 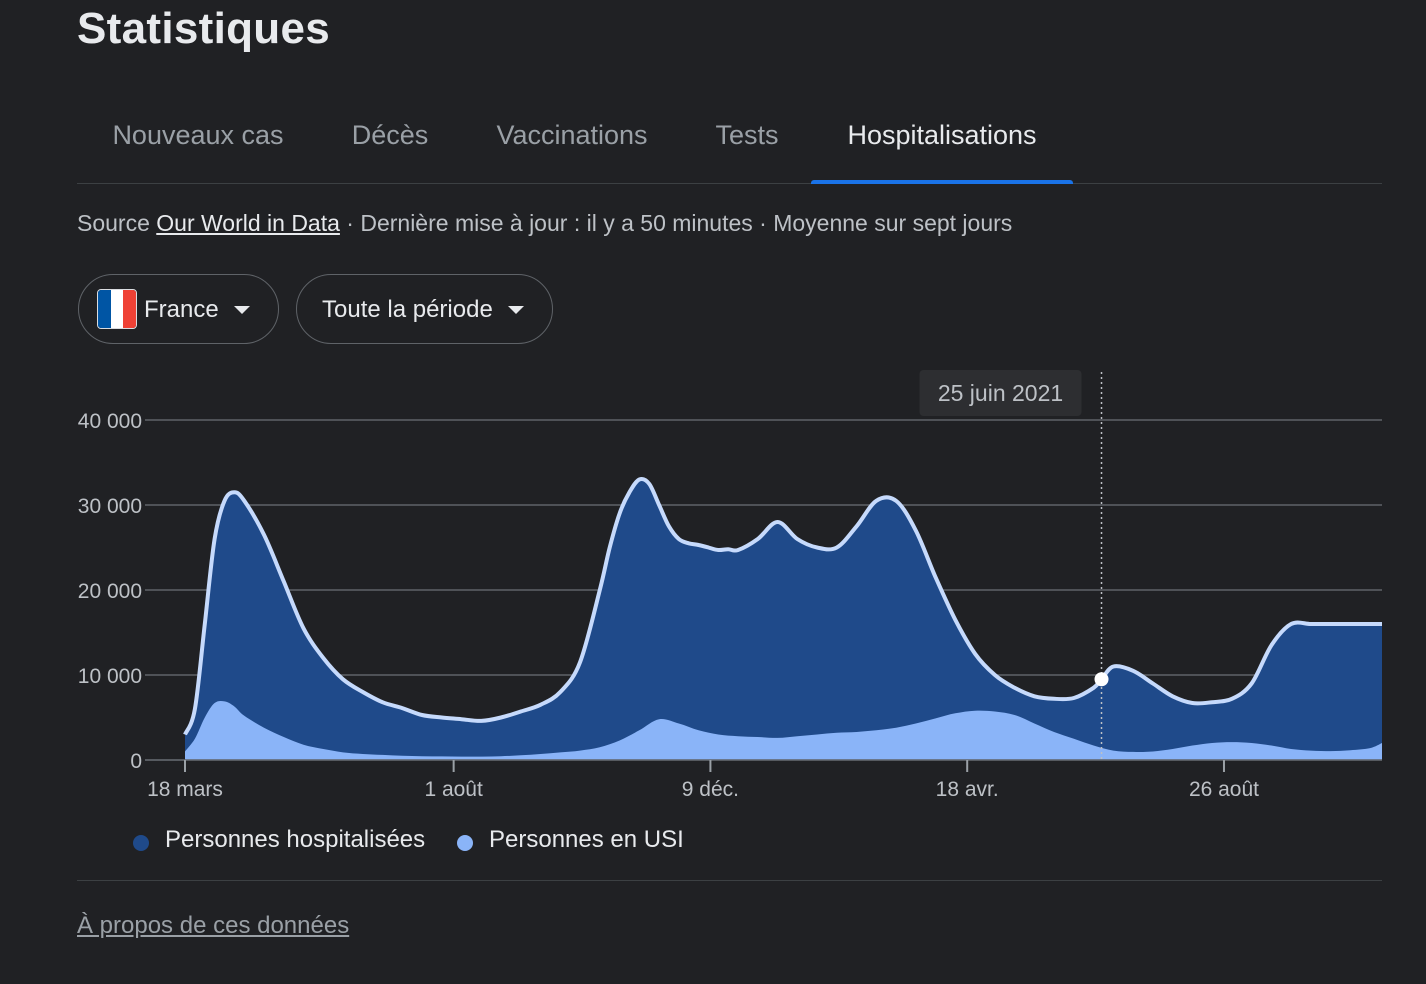 I want to click on about-data-link: À propos de ces données, so click(x=213, y=925).